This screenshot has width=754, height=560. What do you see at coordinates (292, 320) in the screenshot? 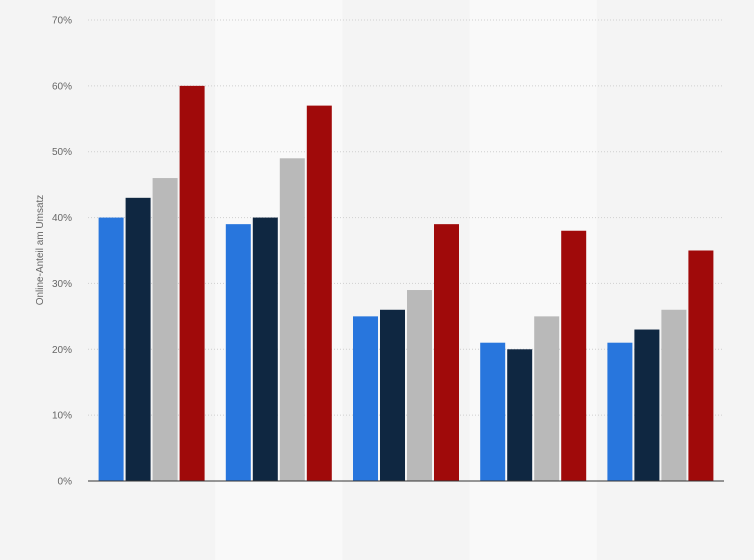
I see `bar-series3-group2` at bounding box center [292, 320].